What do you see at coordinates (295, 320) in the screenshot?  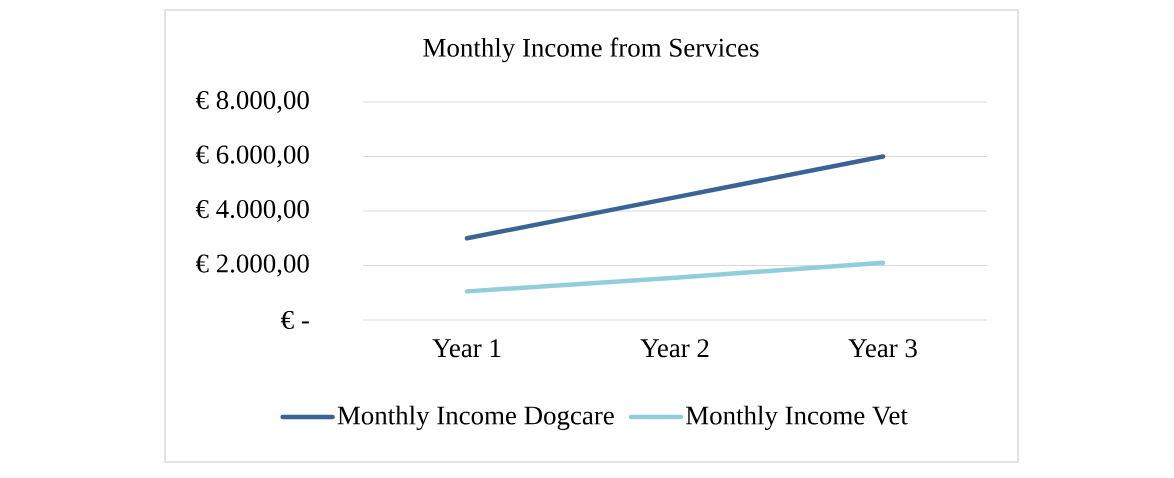 I see `y-tick-label: € -` at bounding box center [295, 320].